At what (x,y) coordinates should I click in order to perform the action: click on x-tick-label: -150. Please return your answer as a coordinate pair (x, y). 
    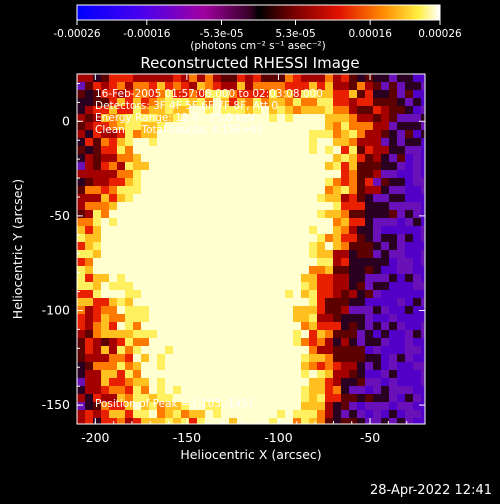
    Looking at the image, I should click on (187, 437).